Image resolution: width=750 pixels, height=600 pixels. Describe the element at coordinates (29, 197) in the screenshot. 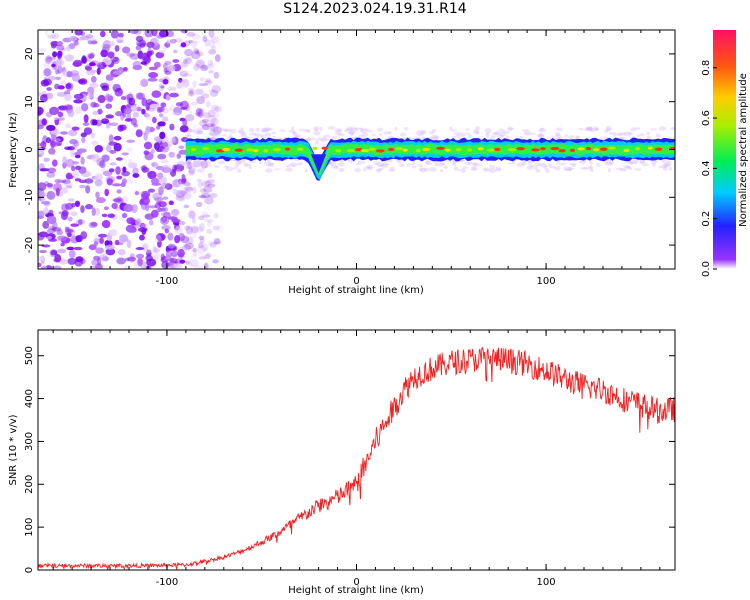

I see `spectrogram-ytick-label: -10` at that location.